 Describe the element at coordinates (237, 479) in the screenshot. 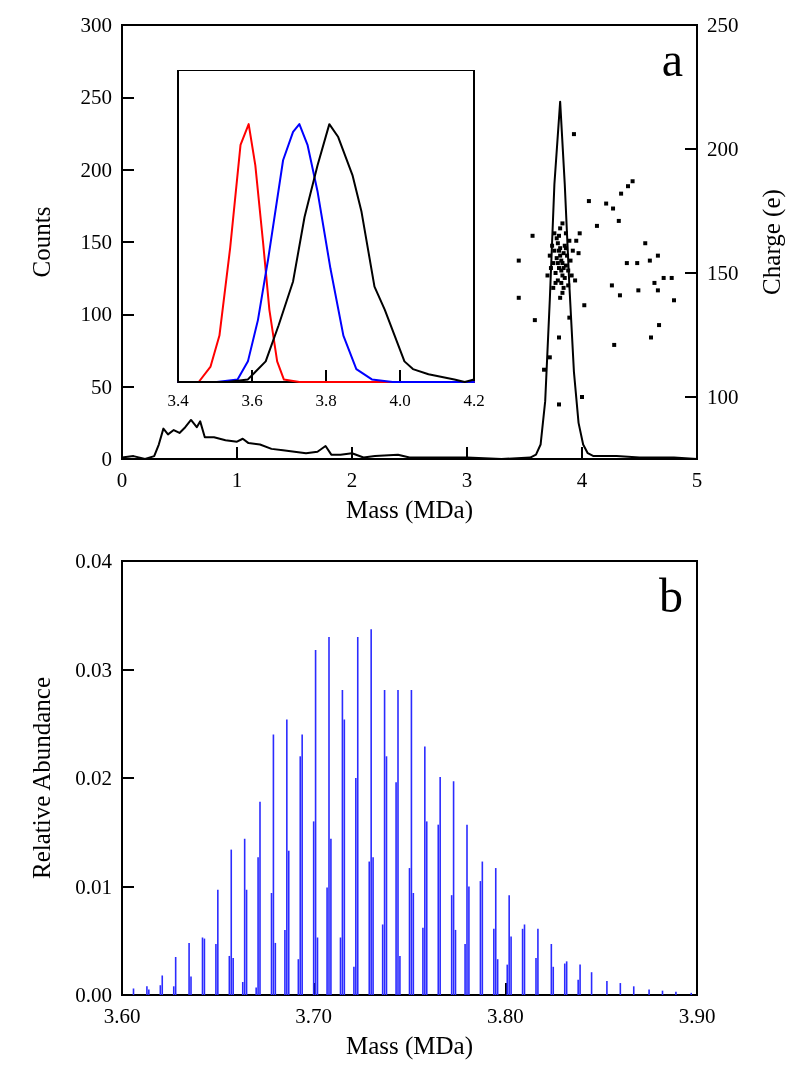

I see `x-tick-label: 1` at that location.